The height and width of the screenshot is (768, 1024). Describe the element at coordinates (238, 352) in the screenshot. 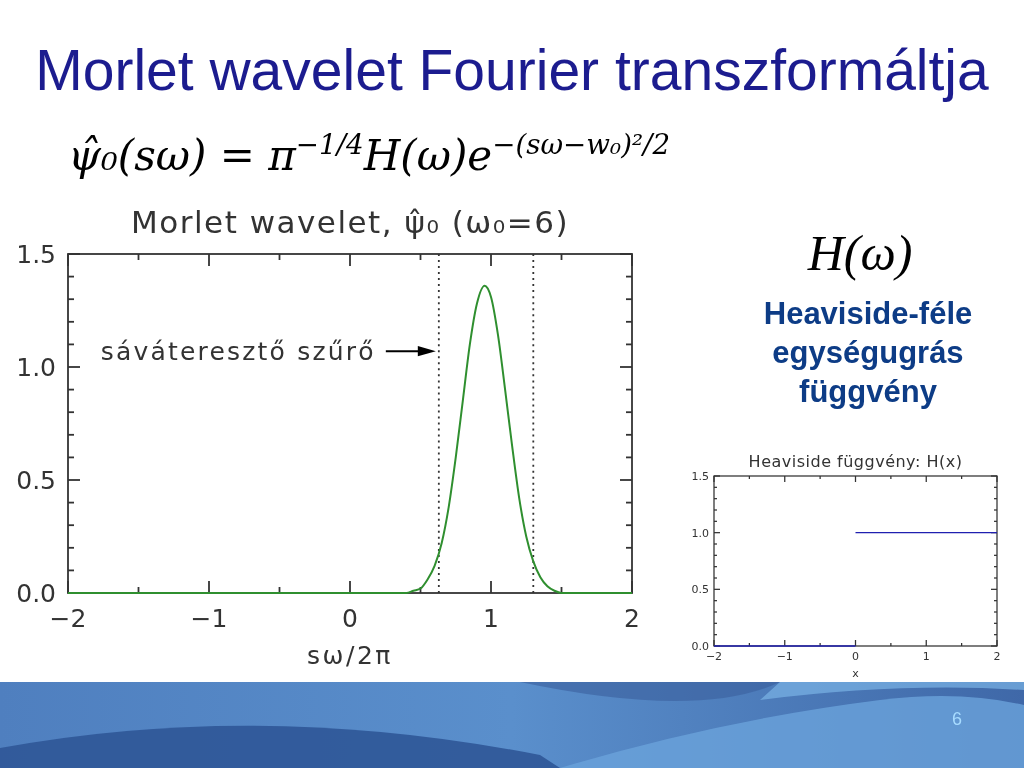

I see `annotation: sáváteresztő szűrő` at that location.